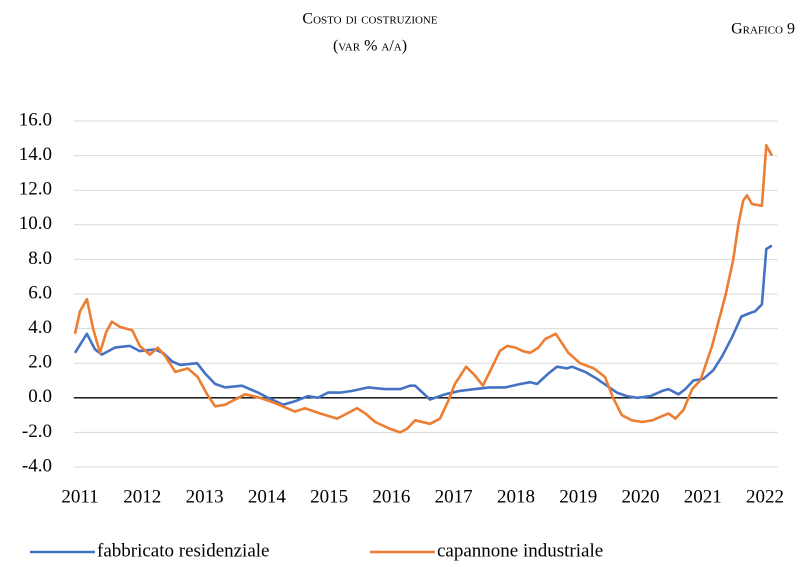  What do you see at coordinates (205, 496) in the screenshot?
I see `x-tick-label: 2013` at bounding box center [205, 496].